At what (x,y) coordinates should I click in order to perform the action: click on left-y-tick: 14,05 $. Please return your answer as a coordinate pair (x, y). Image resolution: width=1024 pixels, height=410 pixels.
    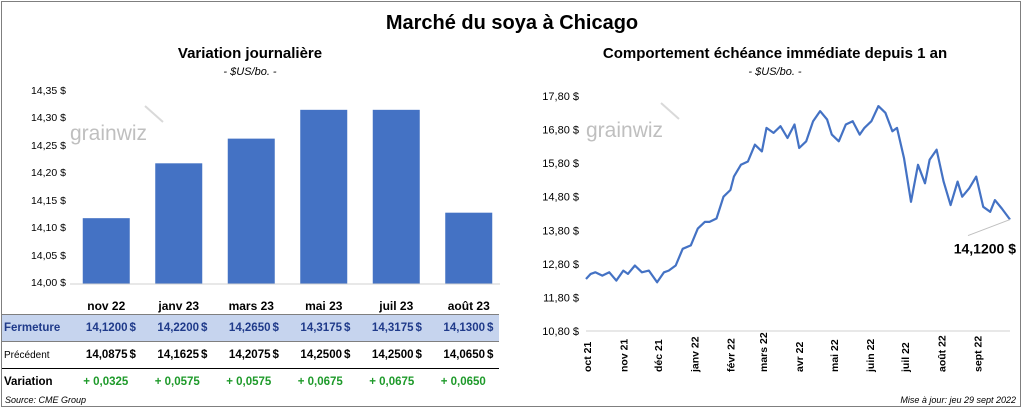
    Looking at the image, I should click on (48, 255).